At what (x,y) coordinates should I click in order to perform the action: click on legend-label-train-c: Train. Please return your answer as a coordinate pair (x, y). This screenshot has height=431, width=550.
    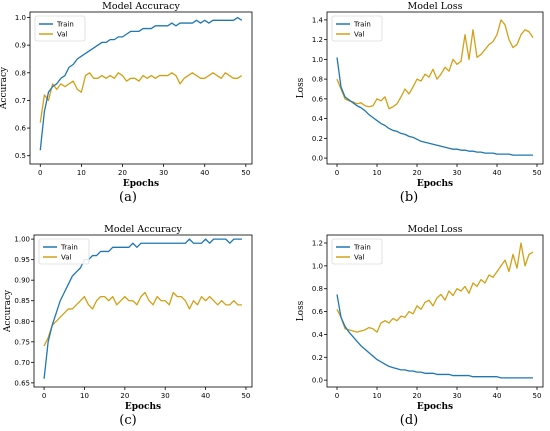
    Looking at the image, I should click on (69, 248).